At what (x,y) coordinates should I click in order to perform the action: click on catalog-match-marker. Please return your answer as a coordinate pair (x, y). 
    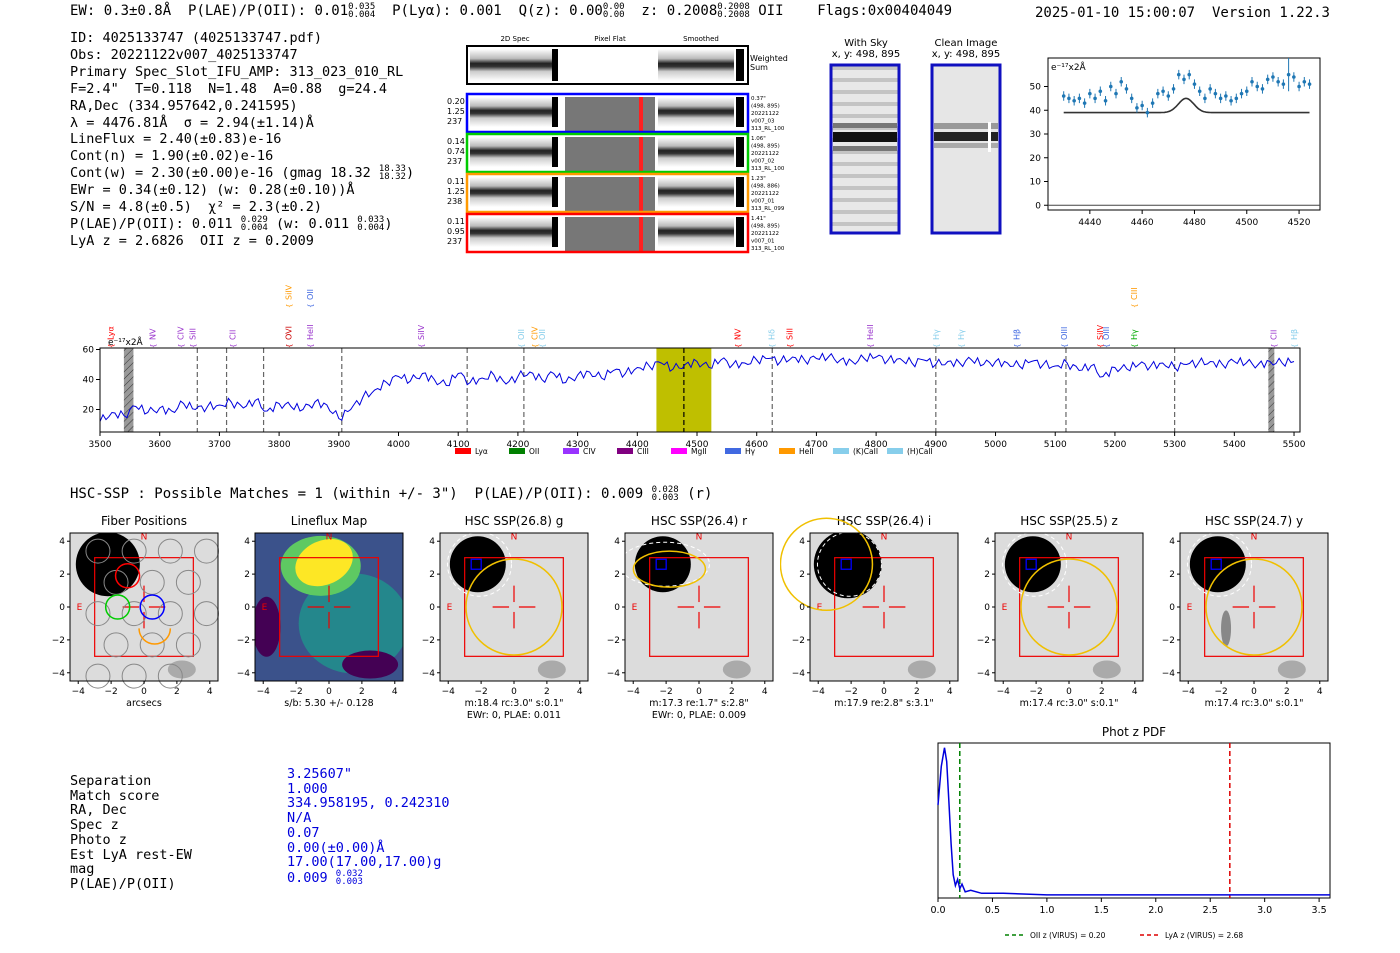
    Looking at the image, I should click on (846, 564).